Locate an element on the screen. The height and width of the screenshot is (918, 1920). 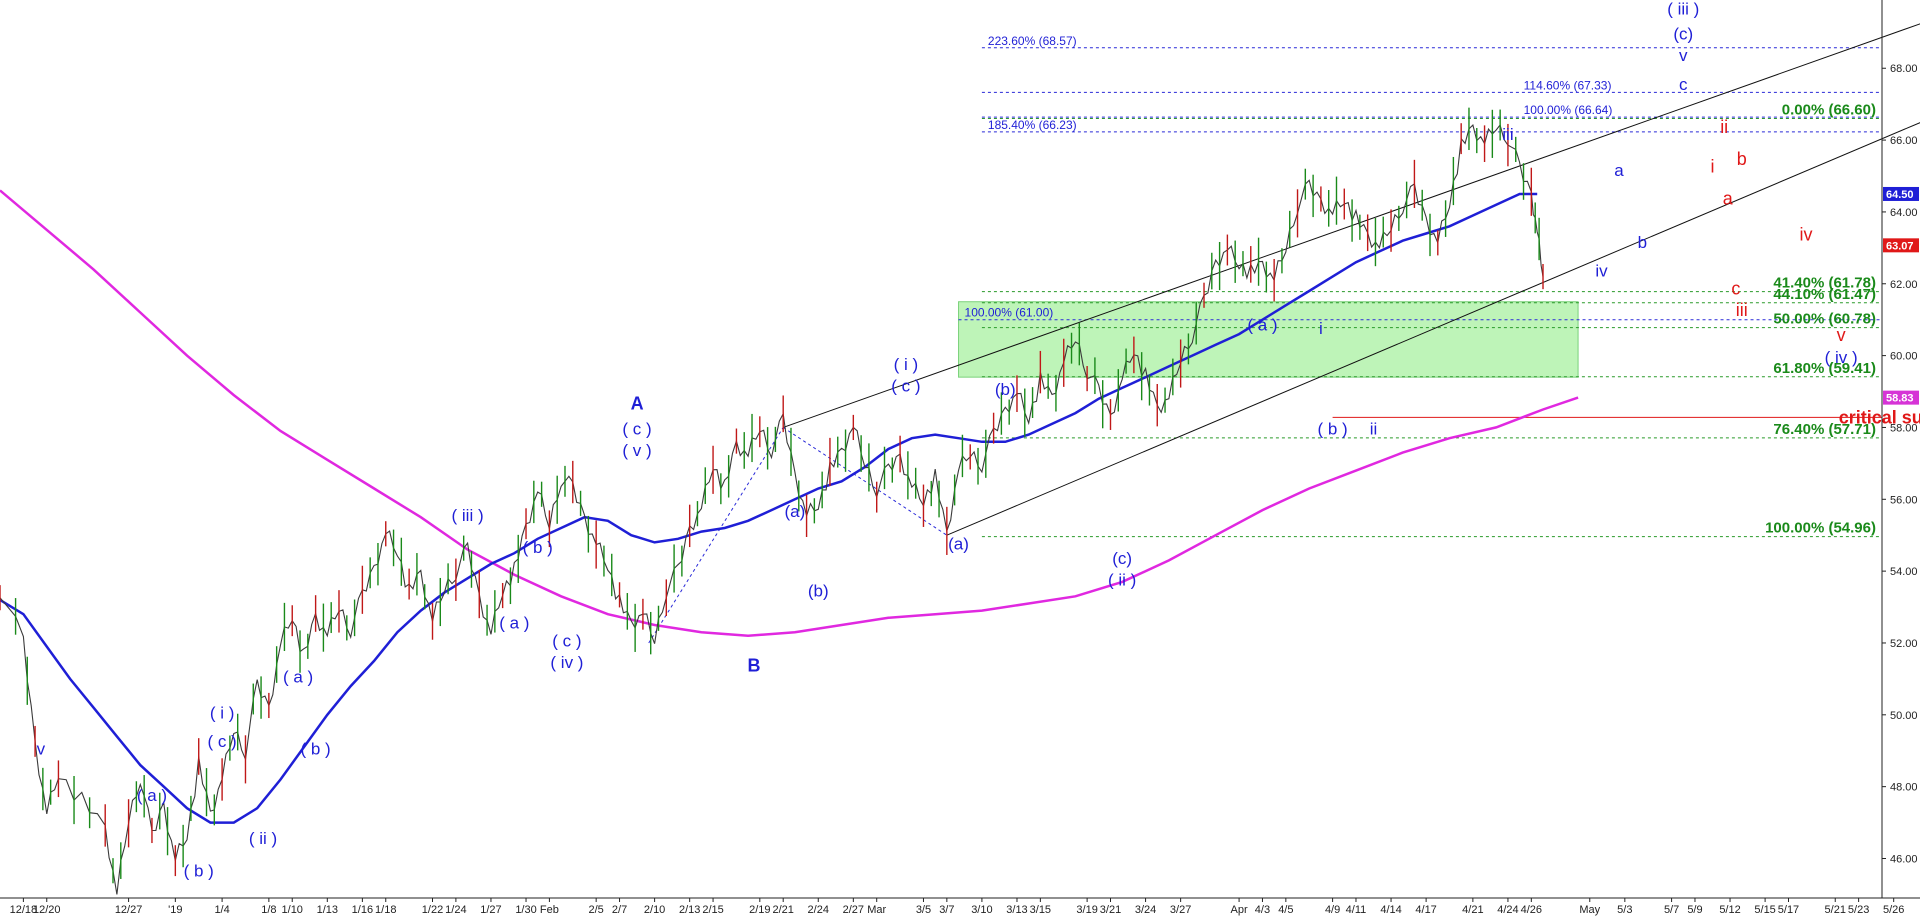
x-tick-label: 5/15 is located at coordinates (1764, 910).